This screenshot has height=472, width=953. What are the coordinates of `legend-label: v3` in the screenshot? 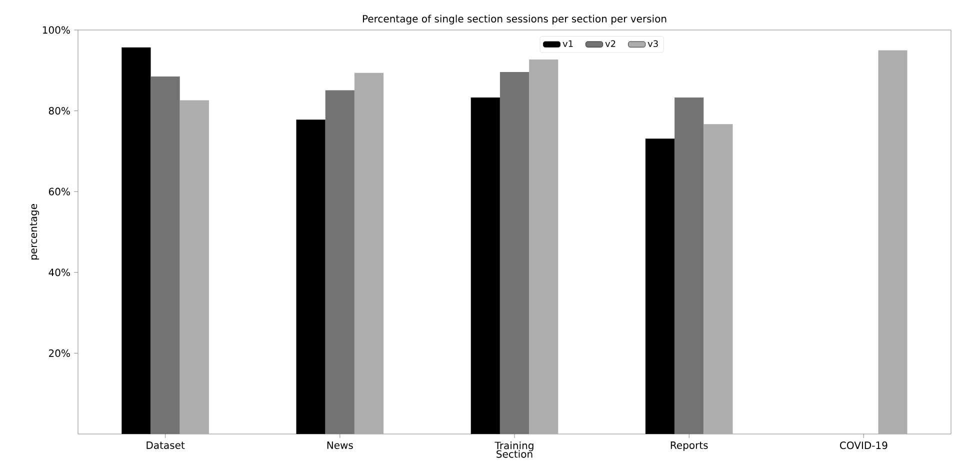 It's located at (653, 44).